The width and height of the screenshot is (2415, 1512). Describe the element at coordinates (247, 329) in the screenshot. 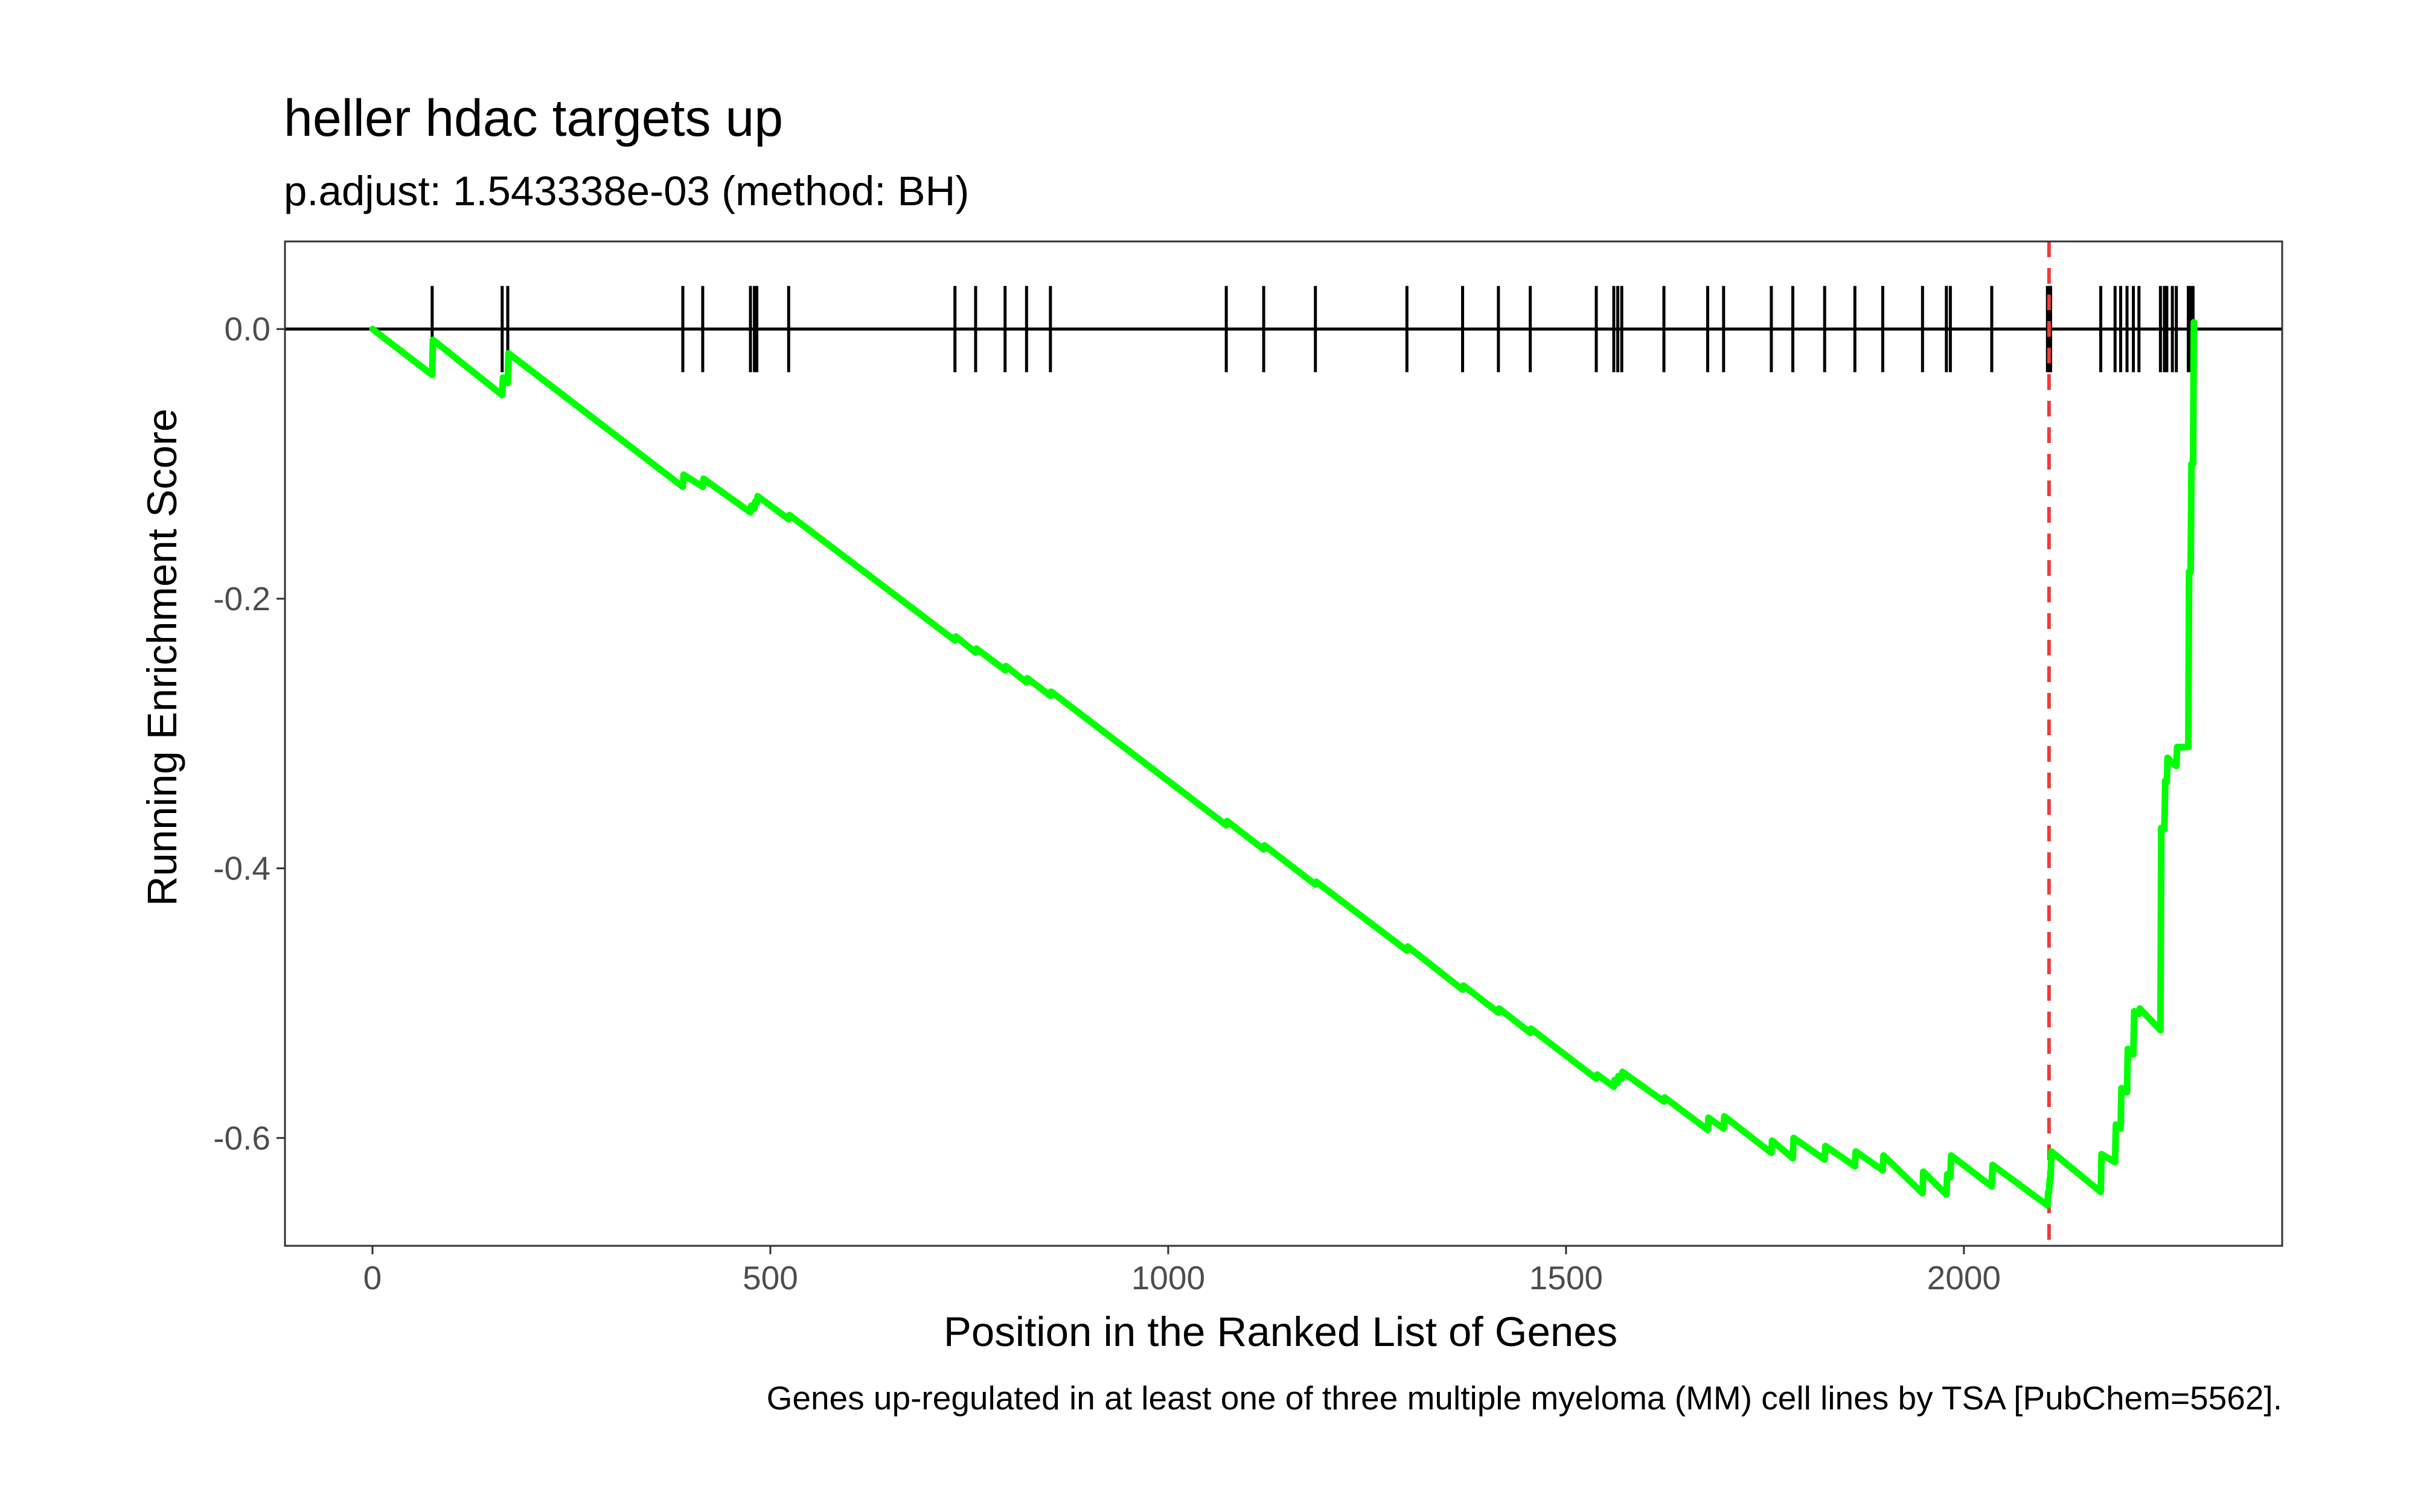

I see `y-tick-label: 0.0` at that location.